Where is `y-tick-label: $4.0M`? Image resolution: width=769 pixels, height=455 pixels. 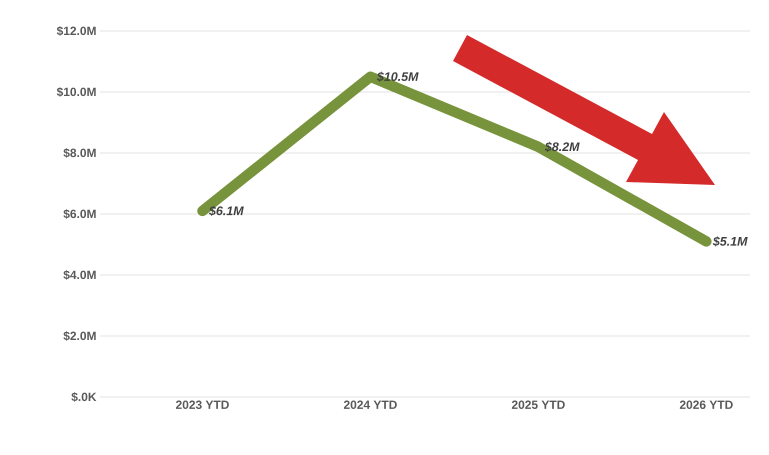
y-tick-label: $4.0M is located at coordinates (79, 275).